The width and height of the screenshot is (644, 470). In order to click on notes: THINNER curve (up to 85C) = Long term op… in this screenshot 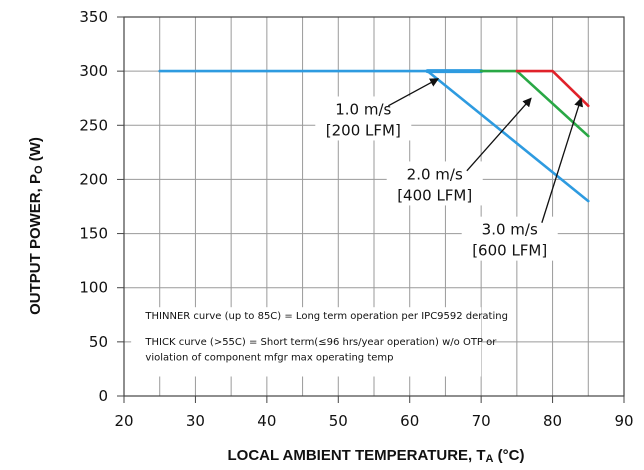, I will do `click(326, 337)`.